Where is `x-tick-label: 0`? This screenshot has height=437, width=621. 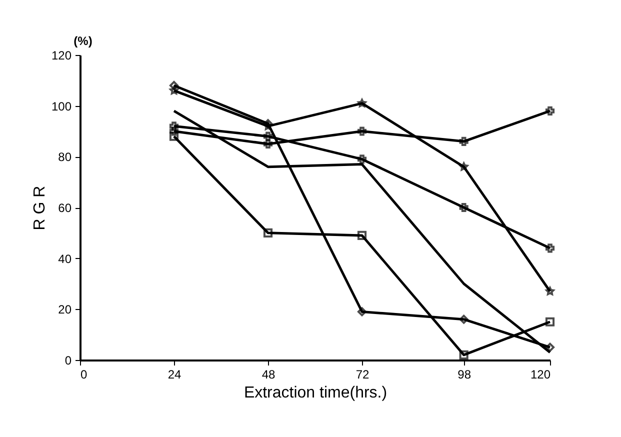
x-tick-label: 0 is located at coordinates (84, 375).